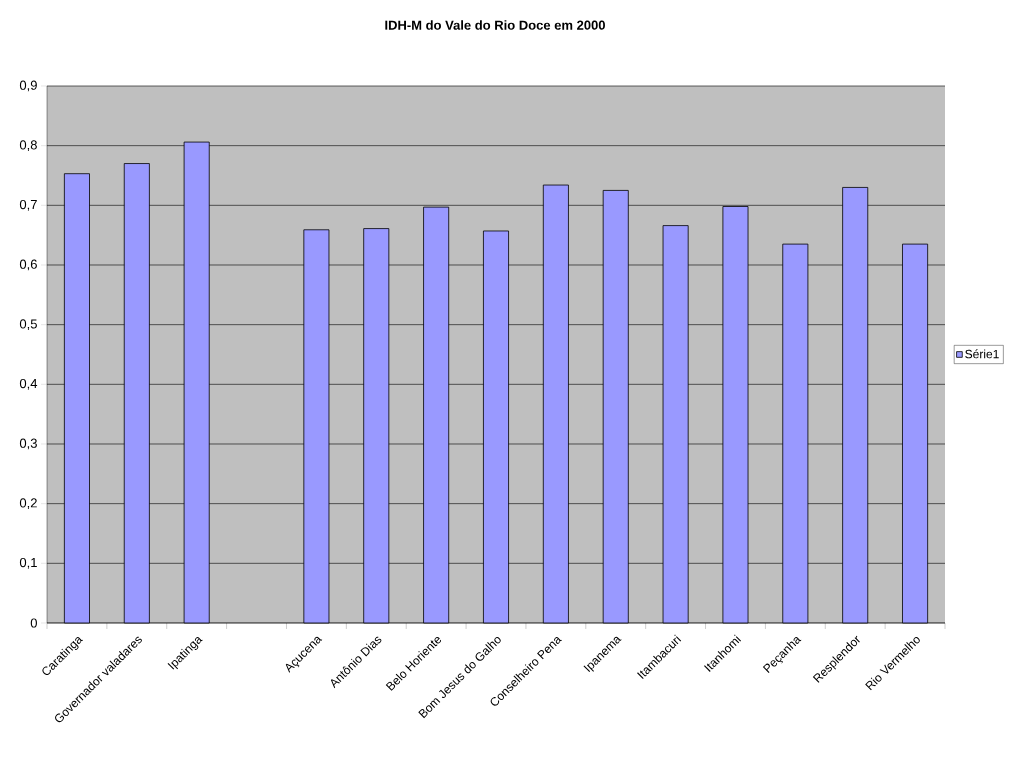  I want to click on y-tick-label: 0,6, so click(28, 265).